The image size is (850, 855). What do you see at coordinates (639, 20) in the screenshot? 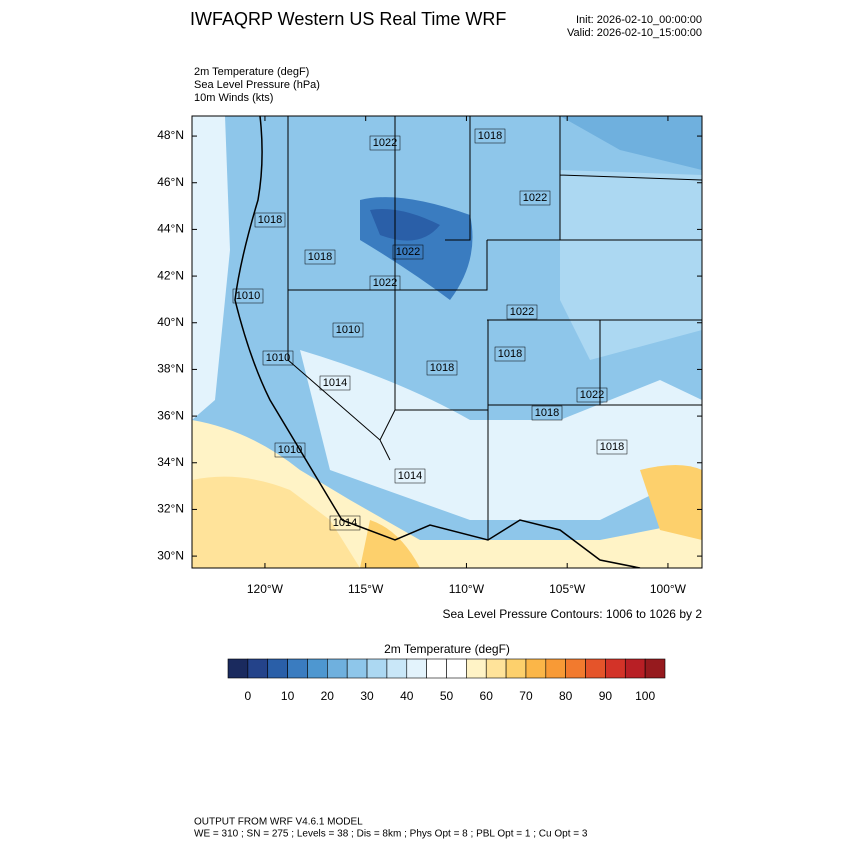
I see `init-time: Init: 2026-02-10_00:00:00` at bounding box center [639, 20].